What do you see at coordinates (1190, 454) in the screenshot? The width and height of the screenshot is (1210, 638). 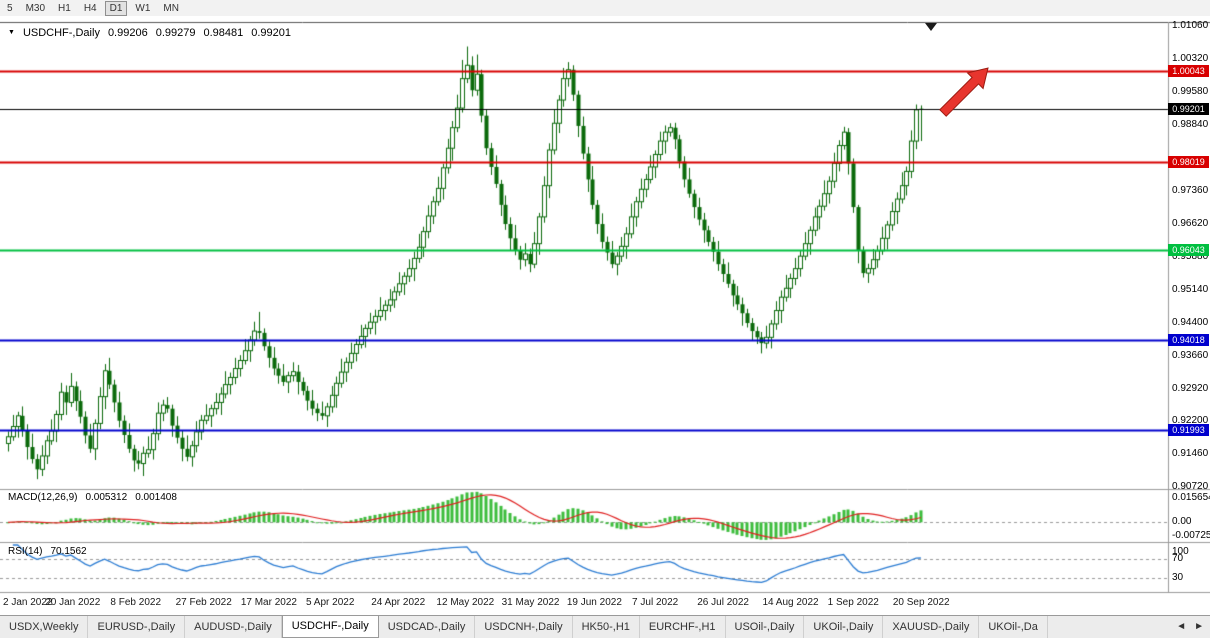 I see `price-axis-tick: 0.91460` at bounding box center [1190, 454].